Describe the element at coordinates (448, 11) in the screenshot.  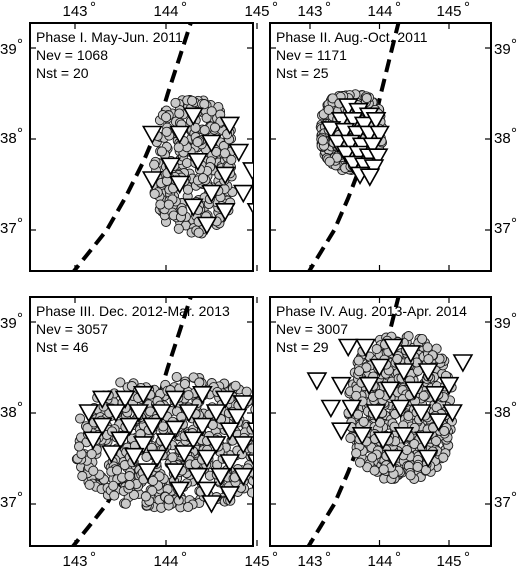
I see `top-lon-label-145-right: 145` at that location.